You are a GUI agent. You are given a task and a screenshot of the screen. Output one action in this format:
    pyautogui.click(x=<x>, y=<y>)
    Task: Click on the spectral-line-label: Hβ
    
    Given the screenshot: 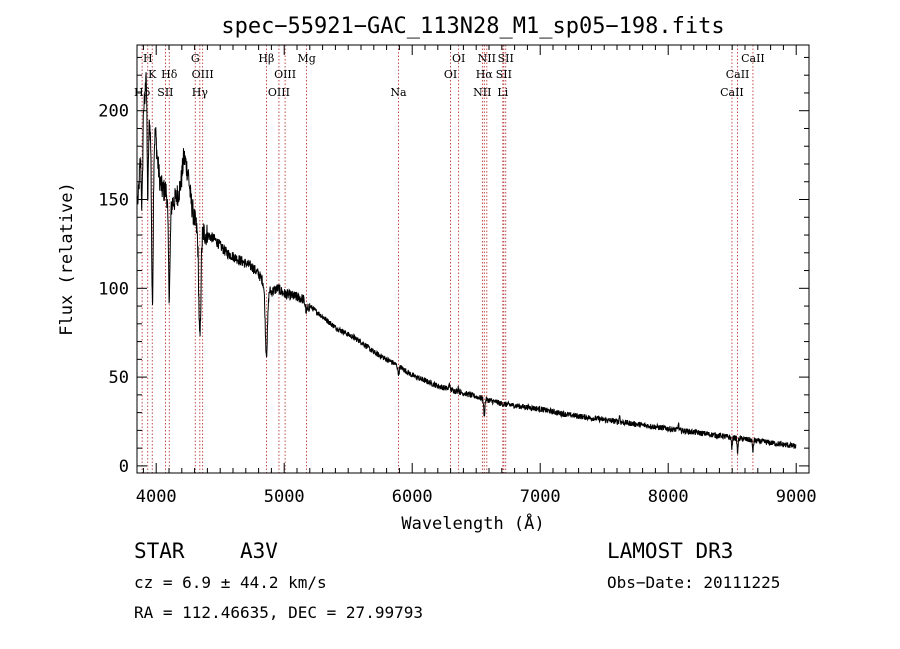 What is the action you would take?
    pyautogui.click(x=266, y=58)
    